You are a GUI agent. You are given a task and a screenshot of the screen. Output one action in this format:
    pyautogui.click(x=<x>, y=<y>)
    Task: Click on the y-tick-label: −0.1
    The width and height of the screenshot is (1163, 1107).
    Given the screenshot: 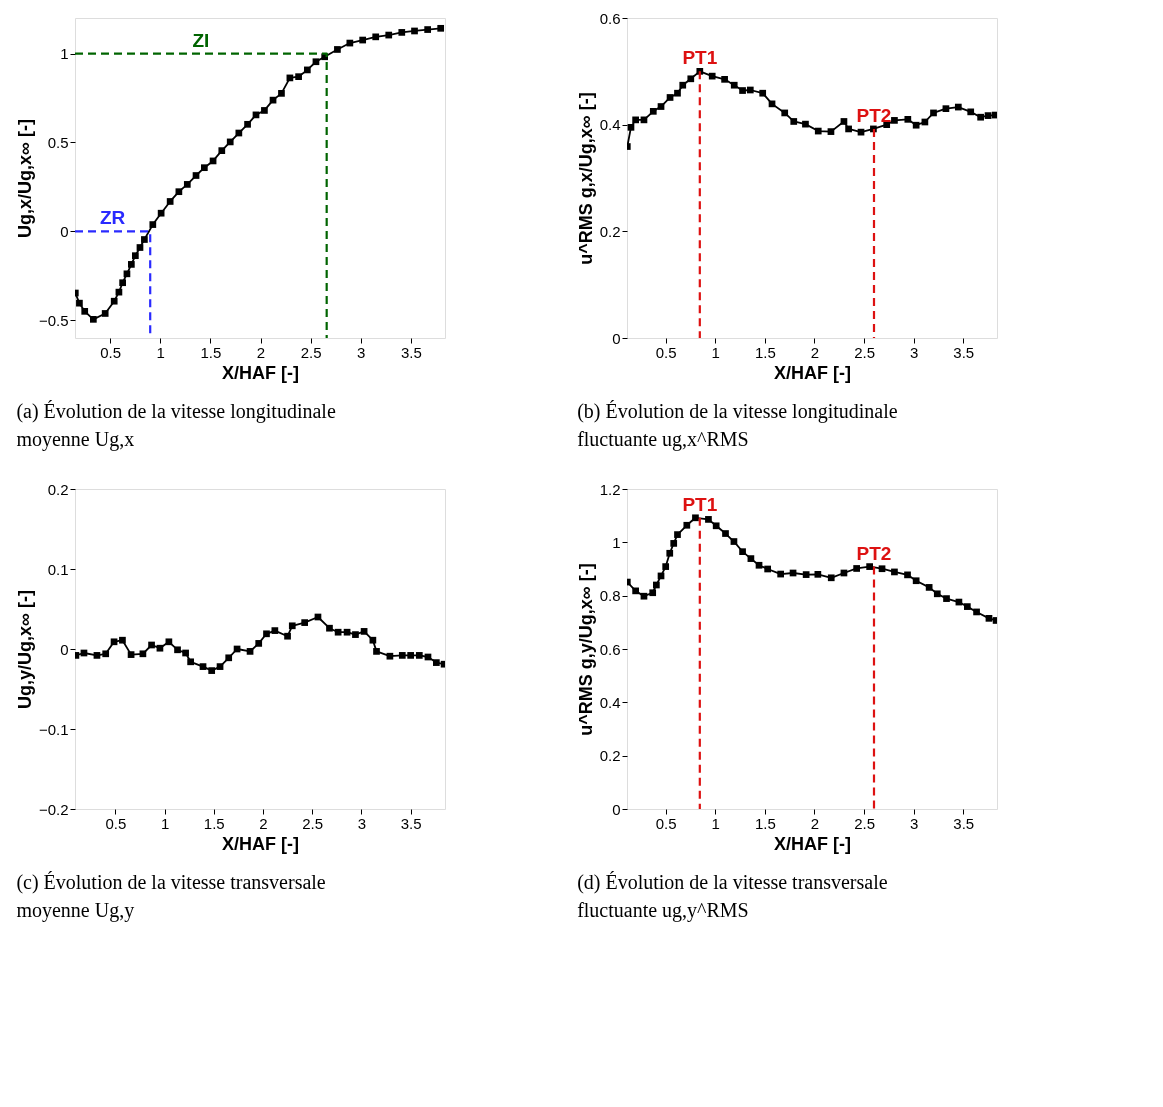 What is the action you would take?
    pyautogui.click(x=53, y=729)
    